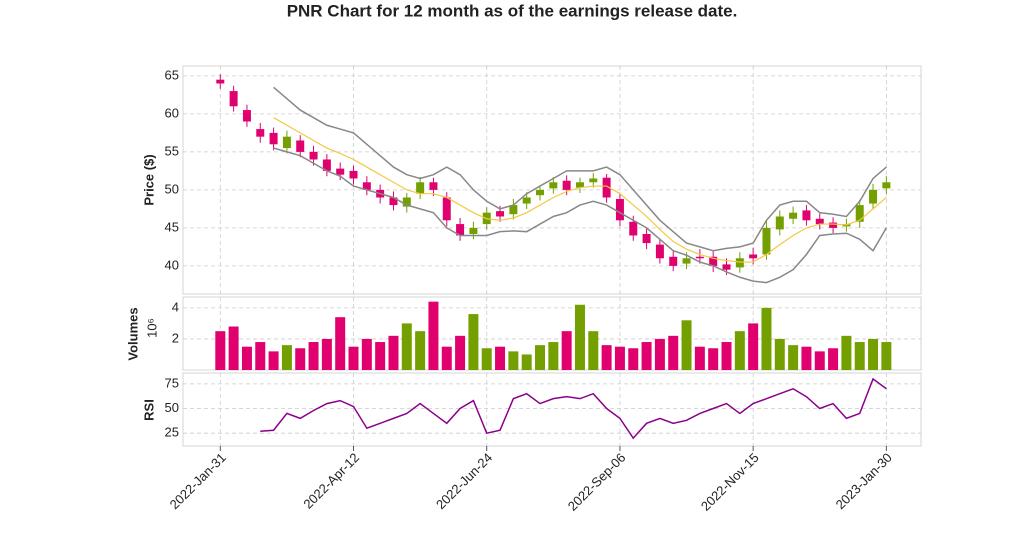 The height and width of the screenshot is (551, 1024). What do you see at coordinates (331, 481) in the screenshot?
I see `x-tick-label: 2022-Apr-12` at bounding box center [331, 481].